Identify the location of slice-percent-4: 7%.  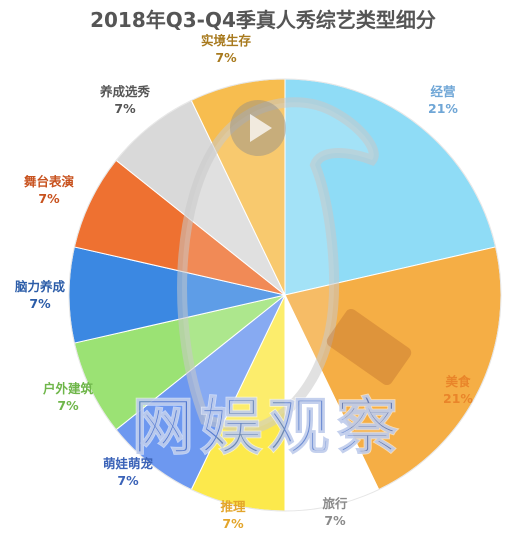
(233, 523).